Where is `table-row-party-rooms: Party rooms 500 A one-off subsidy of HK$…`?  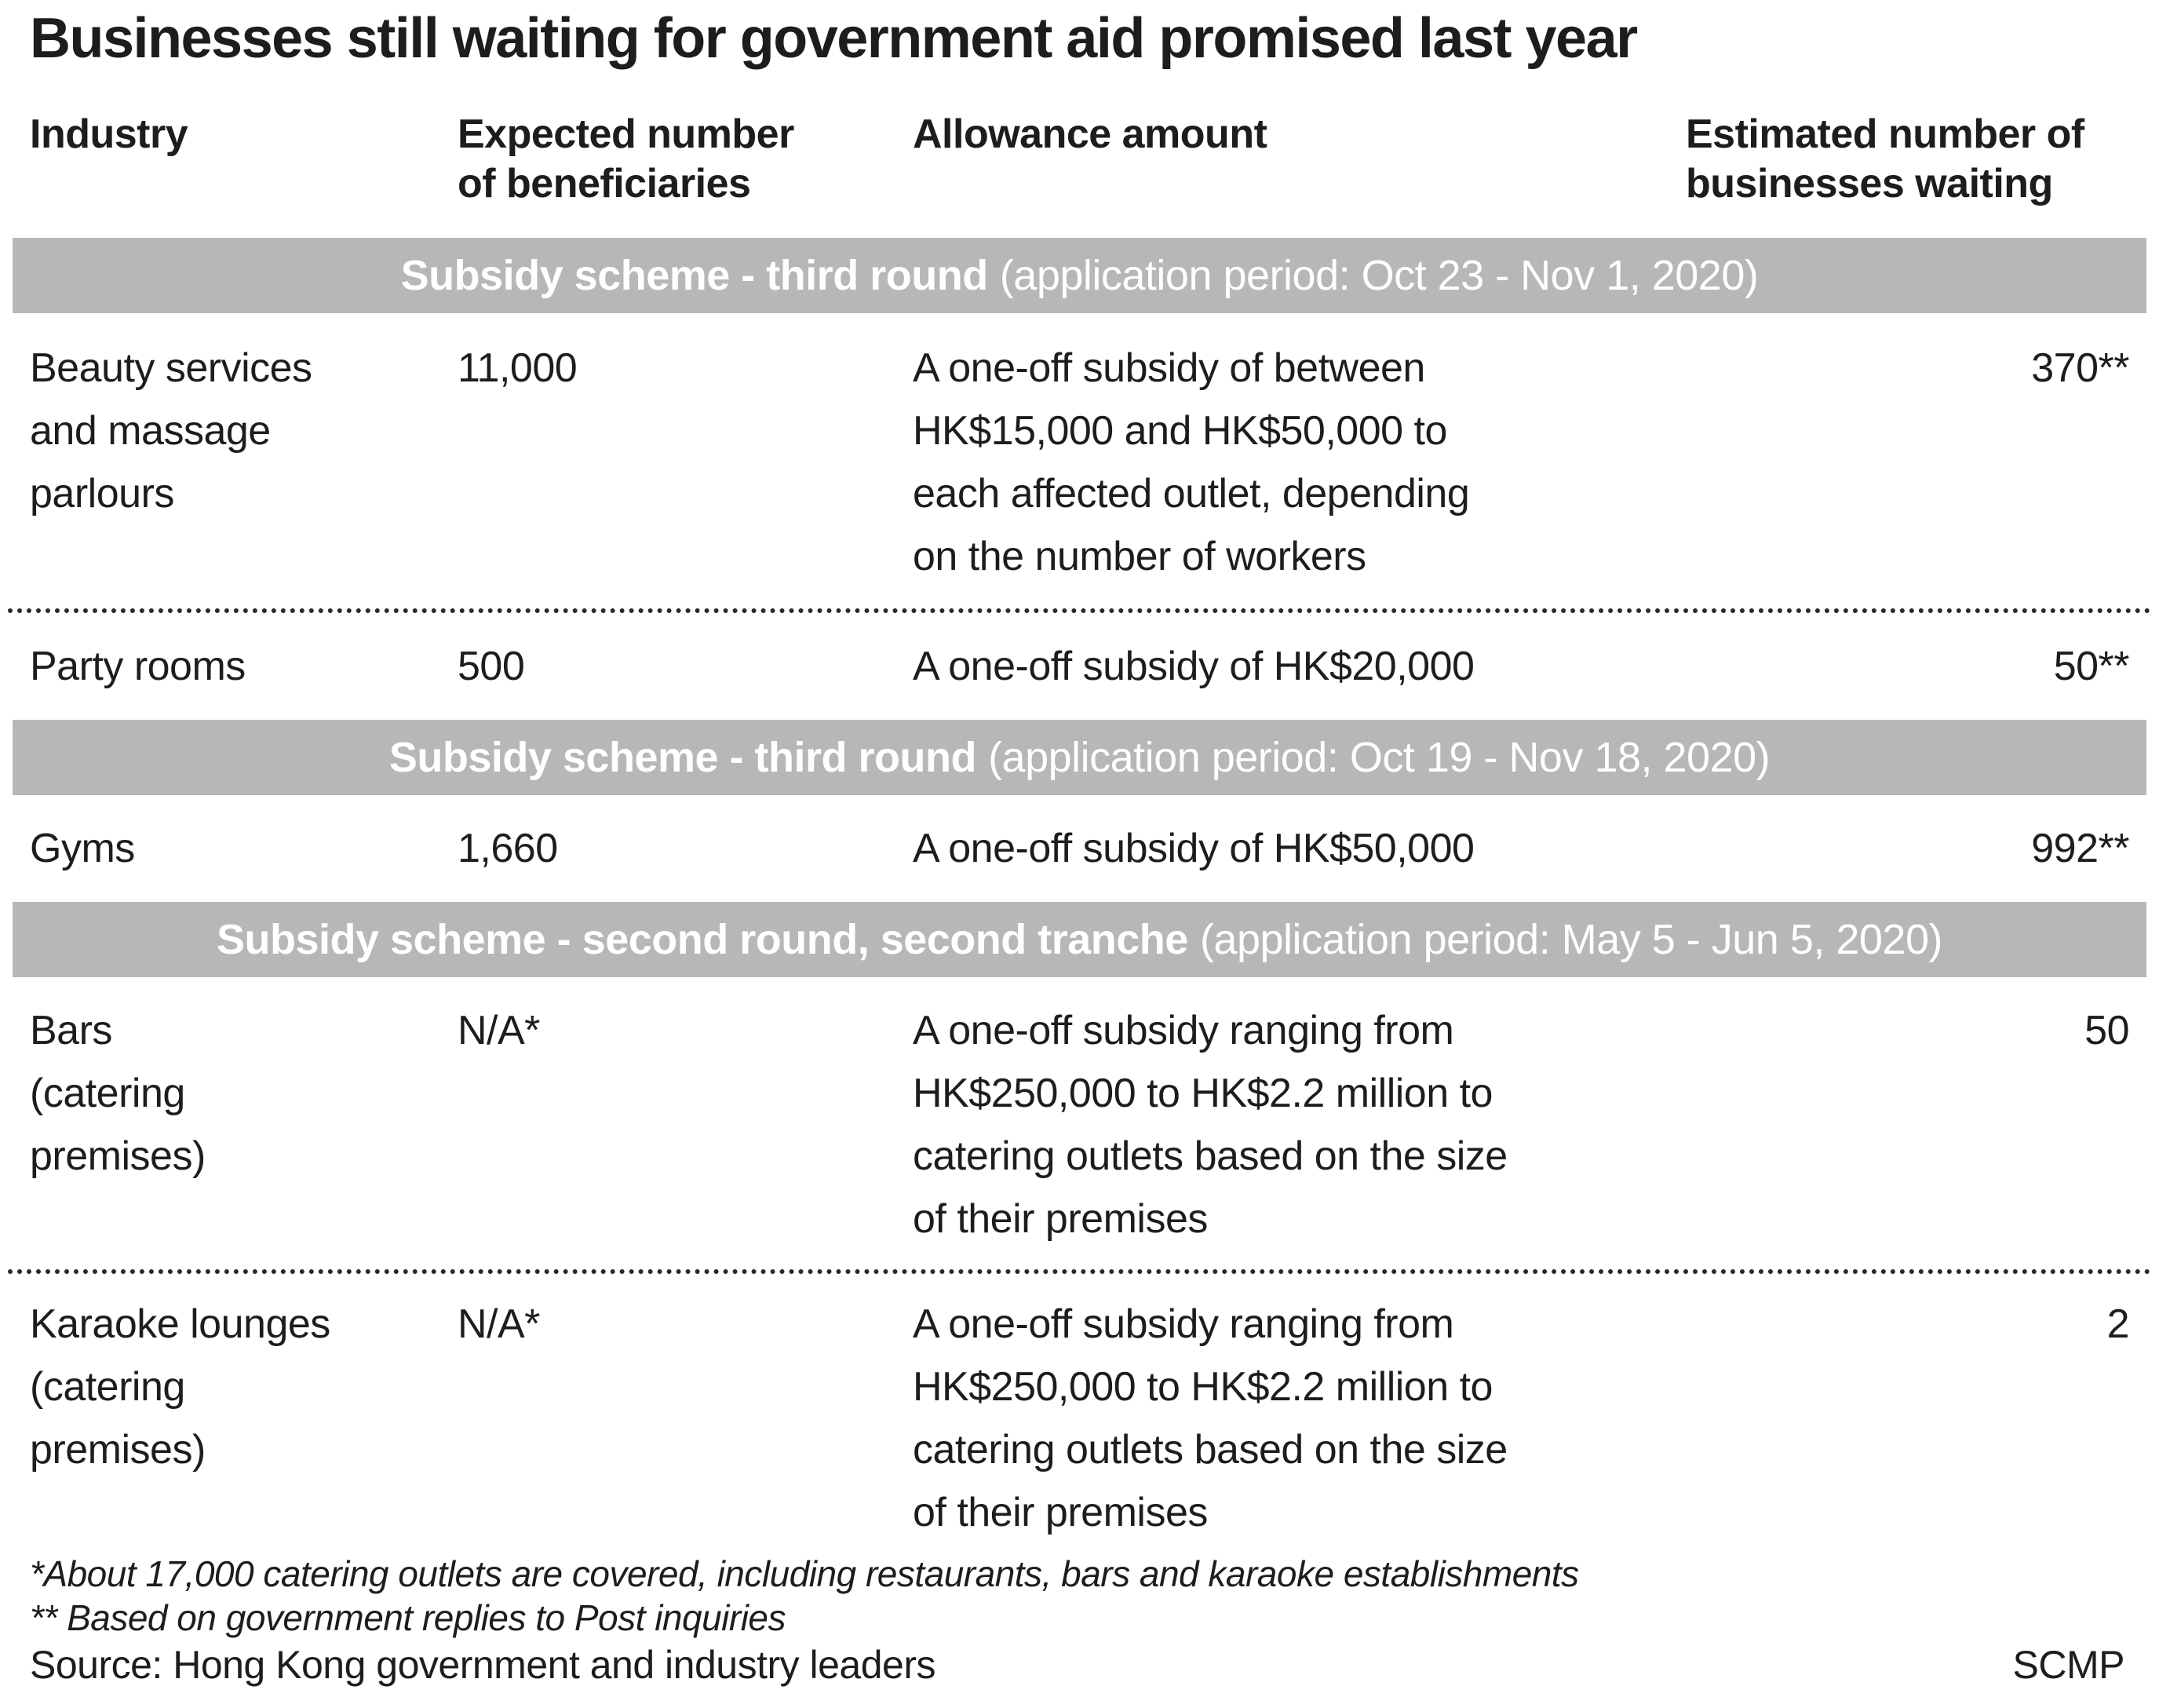 table-row-party-rooms: Party rooms 500 A one-off subsidy of HK$… is located at coordinates (1079, 667).